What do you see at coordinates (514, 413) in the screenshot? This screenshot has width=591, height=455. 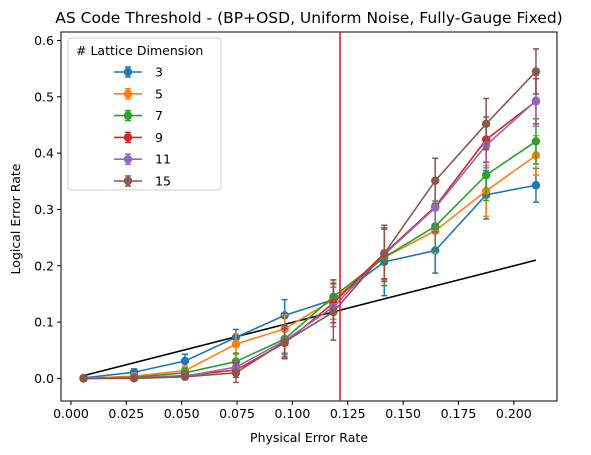 I see `x-tick-label: 0.200` at bounding box center [514, 413].